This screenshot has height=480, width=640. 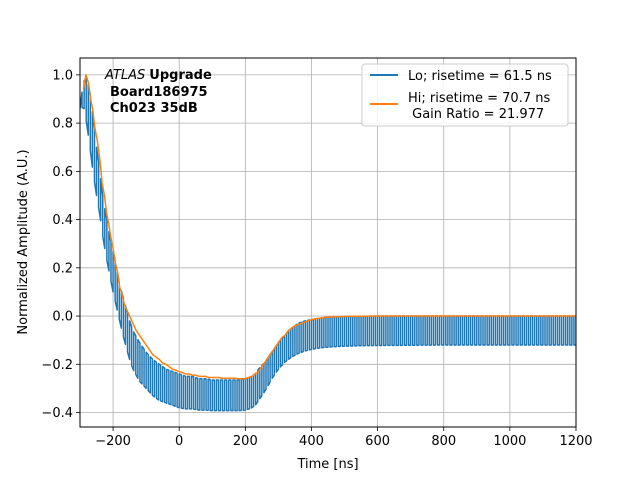 I want to click on y-tick-label: 0.2, so click(x=62, y=268).